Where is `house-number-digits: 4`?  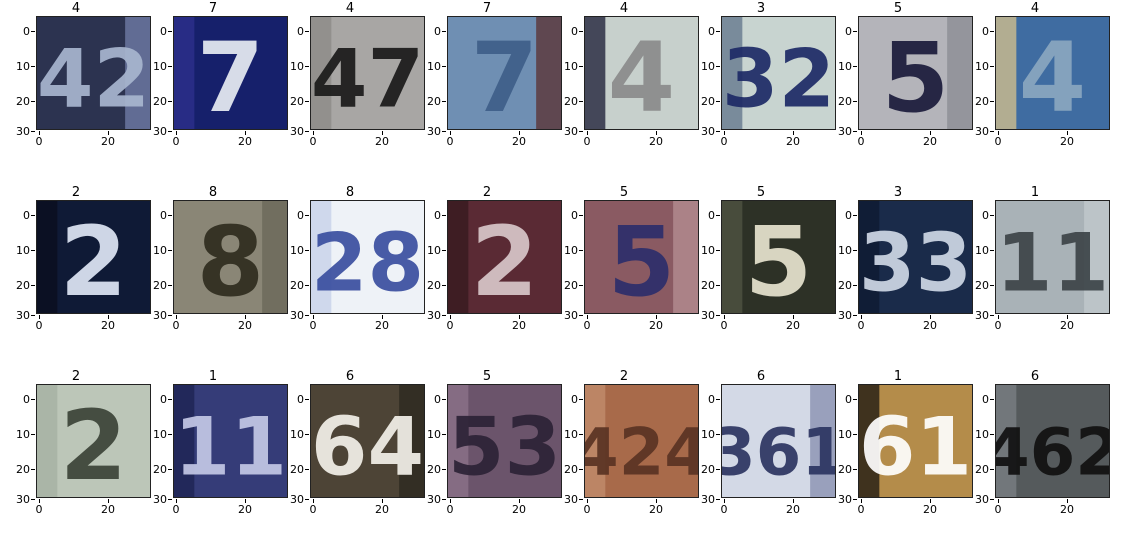 house-number-digits: 4 is located at coordinates (642, 75).